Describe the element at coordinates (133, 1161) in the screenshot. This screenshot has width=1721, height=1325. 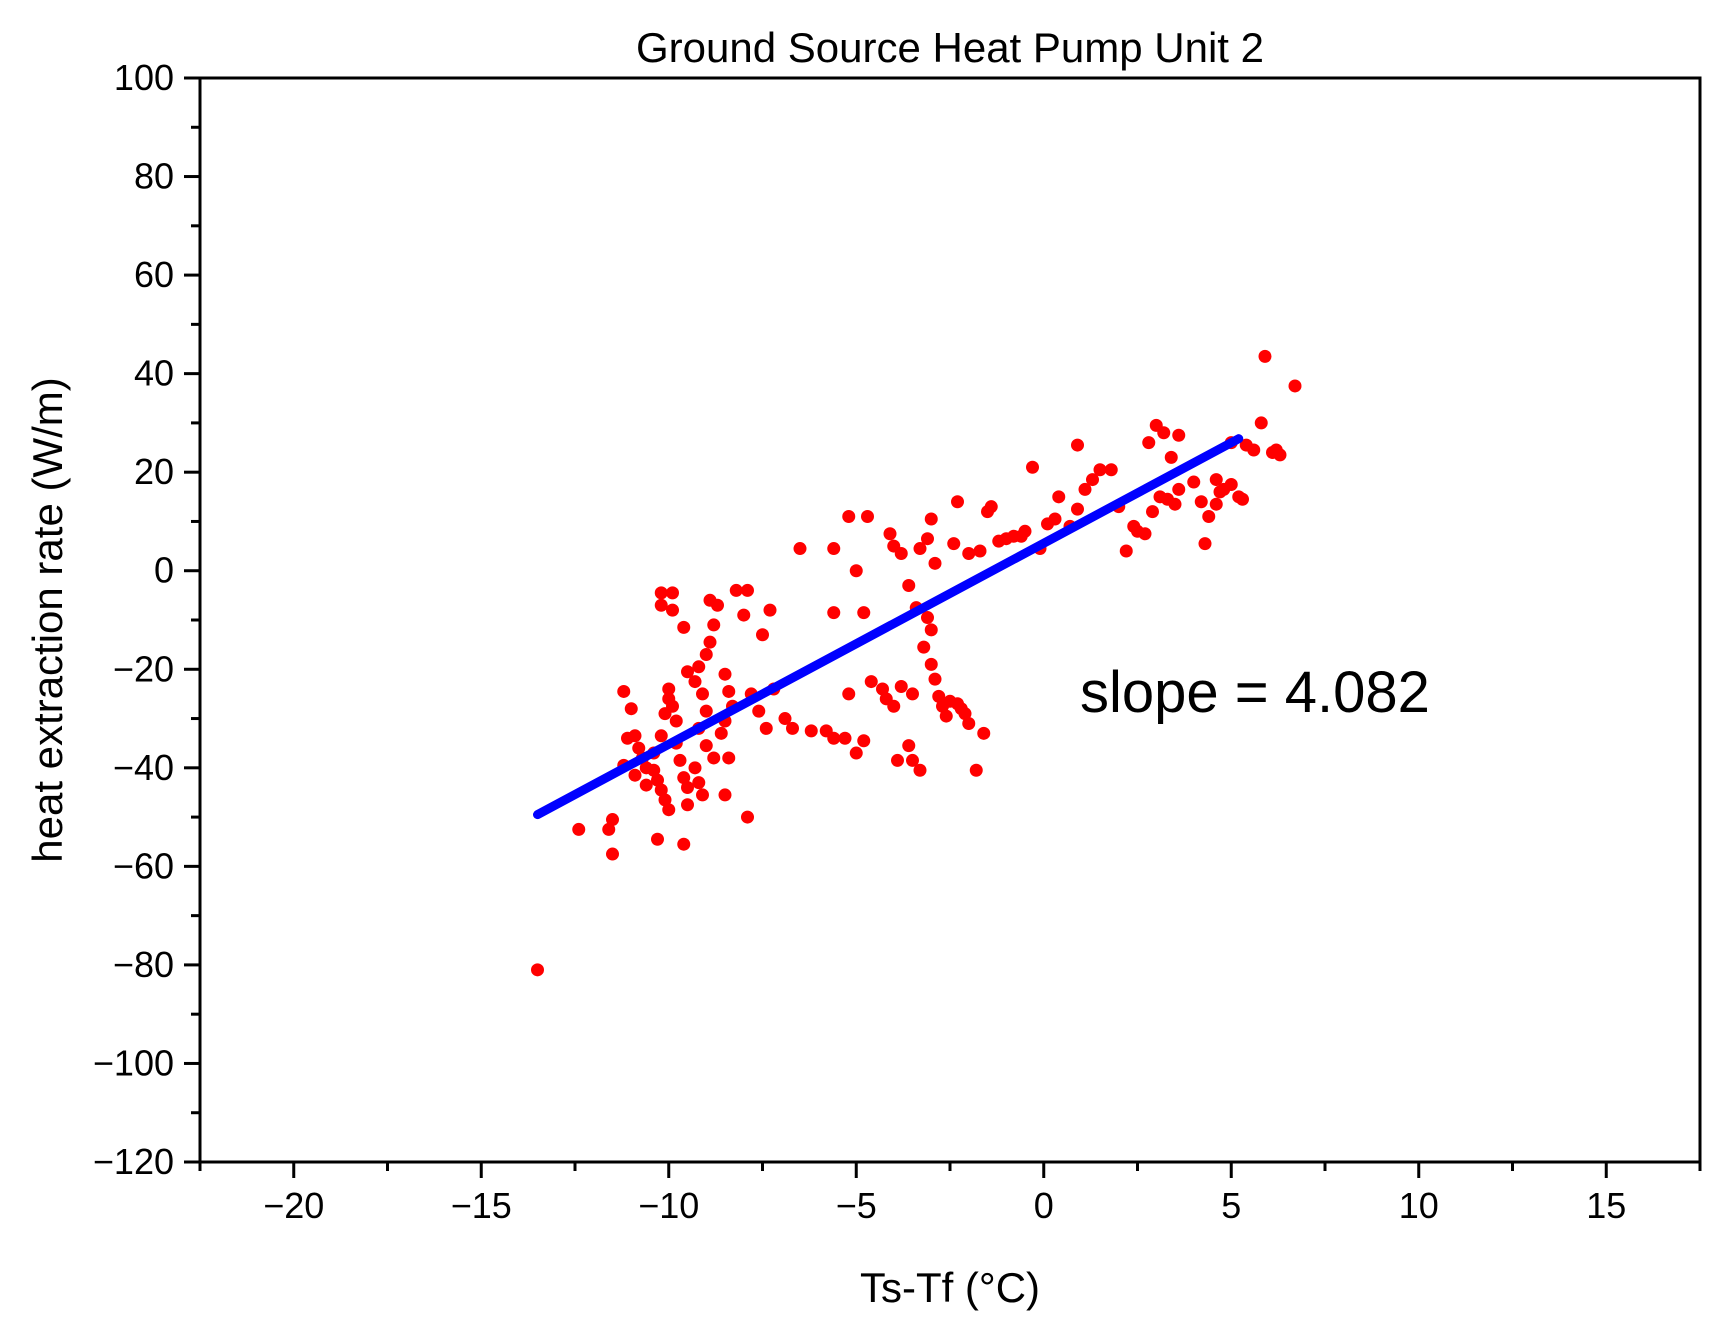
I see `y-tick-label: −120` at that location.